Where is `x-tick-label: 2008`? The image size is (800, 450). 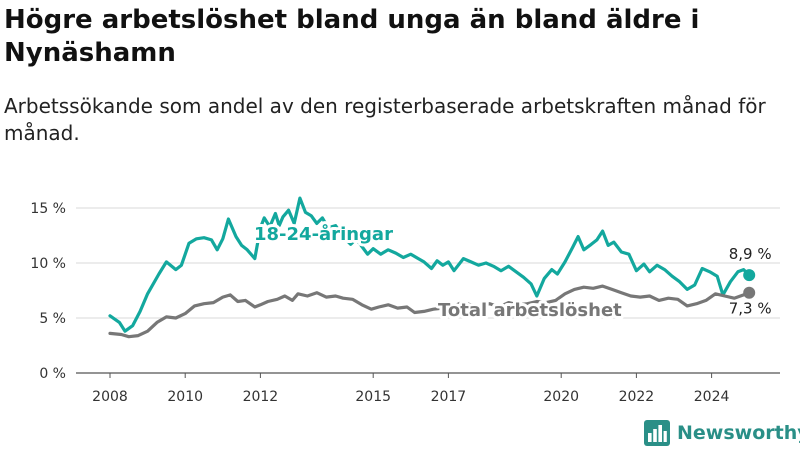 x-tick-label: 2008 is located at coordinates (110, 397).